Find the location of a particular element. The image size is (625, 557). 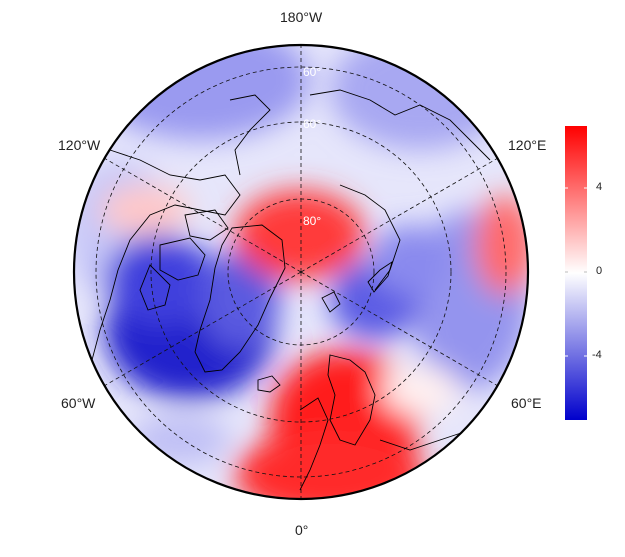

colorbar-tick-neg4: -4 is located at coordinates (597, 355).